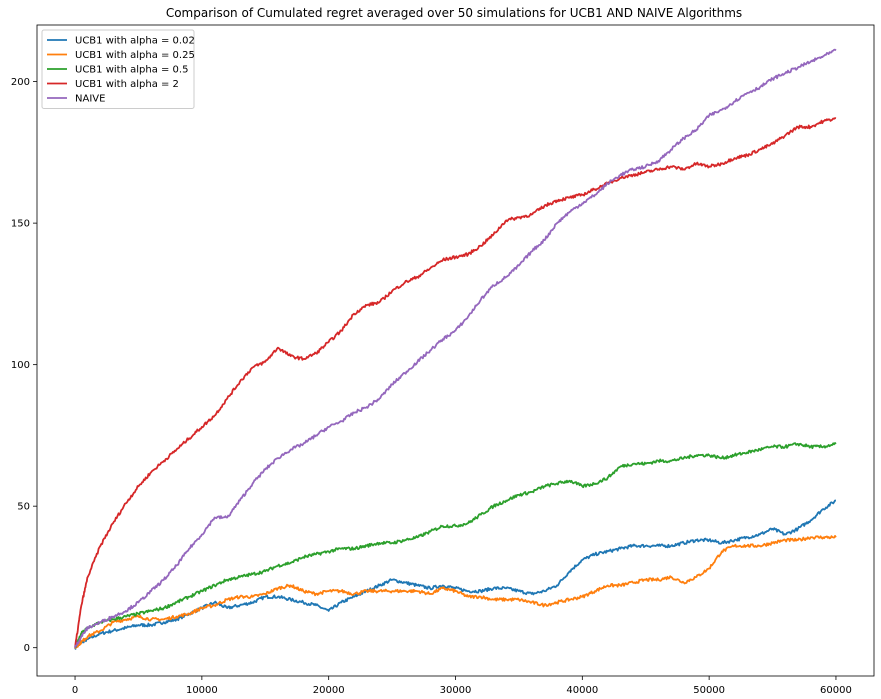 This screenshot has width=881, height=699. What do you see at coordinates (582, 690) in the screenshot?
I see `x-tick-label-4: 40000` at bounding box center [582, 690].